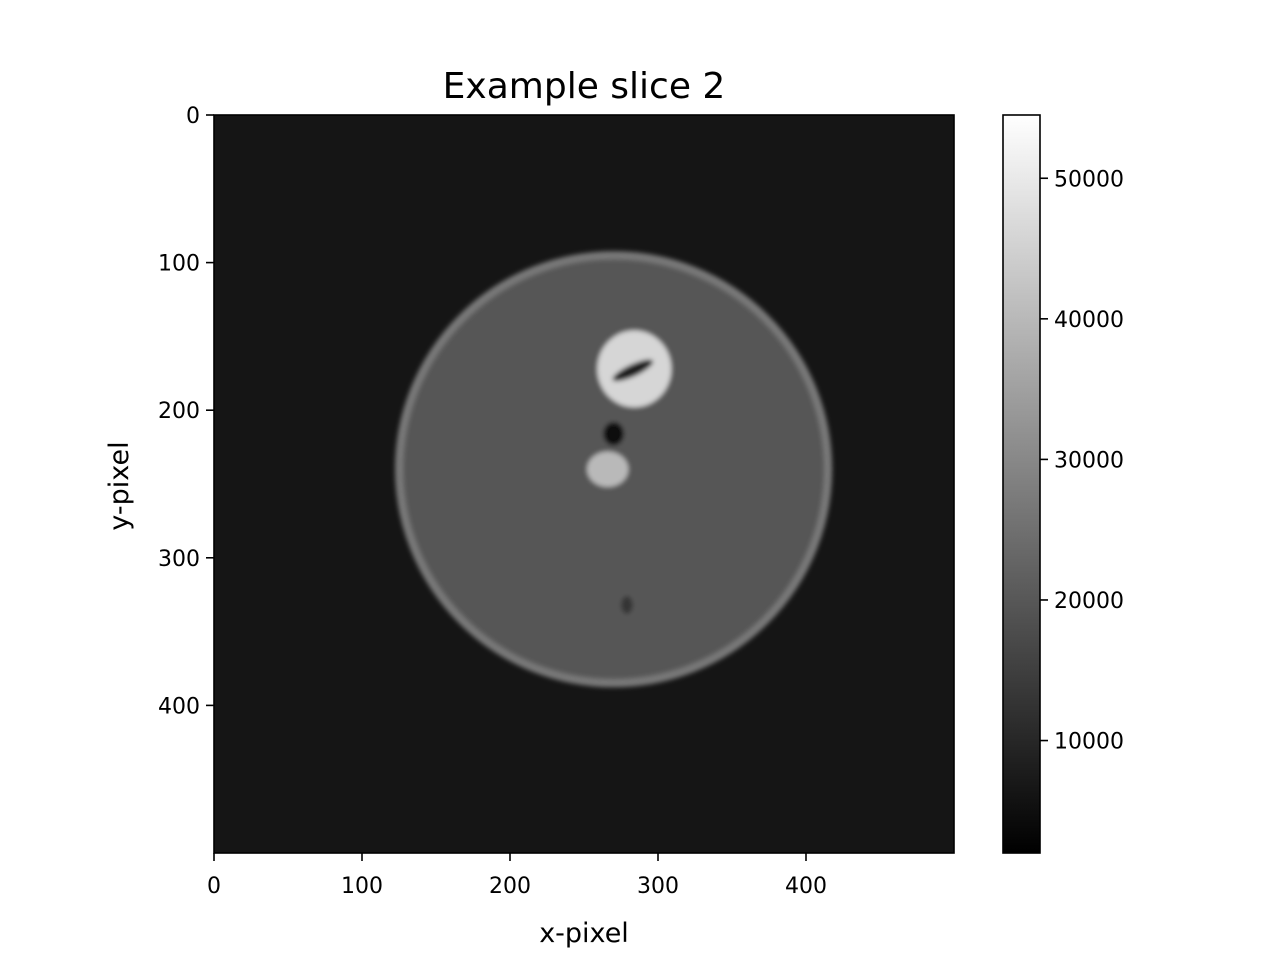 This screenshot has width=1280, height=960. I want to click on x-axis: 0 100 200 300 400, so click(517, 876).